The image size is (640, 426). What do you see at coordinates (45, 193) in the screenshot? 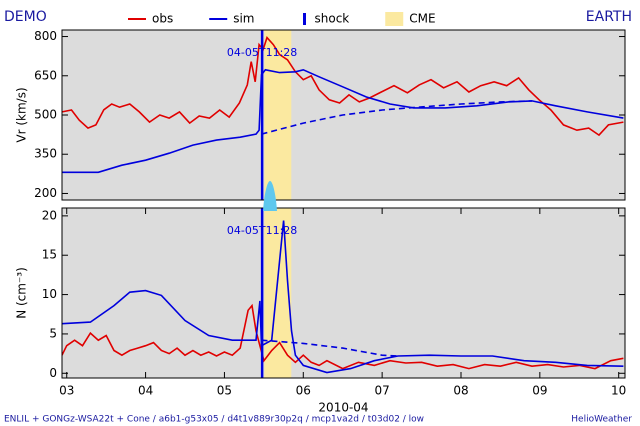
I see `y-tick-label: 200` at bounding box center [45, 193].